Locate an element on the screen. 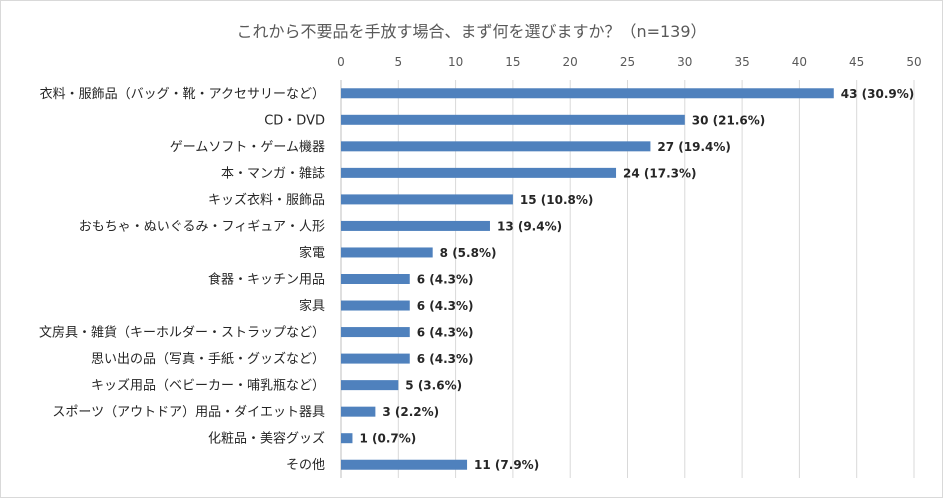 The image size is (943, 498). x-axis-ticks: 0 5 10 15 20 25 30 35 40 45 50 is located at coordinates (629, 62).